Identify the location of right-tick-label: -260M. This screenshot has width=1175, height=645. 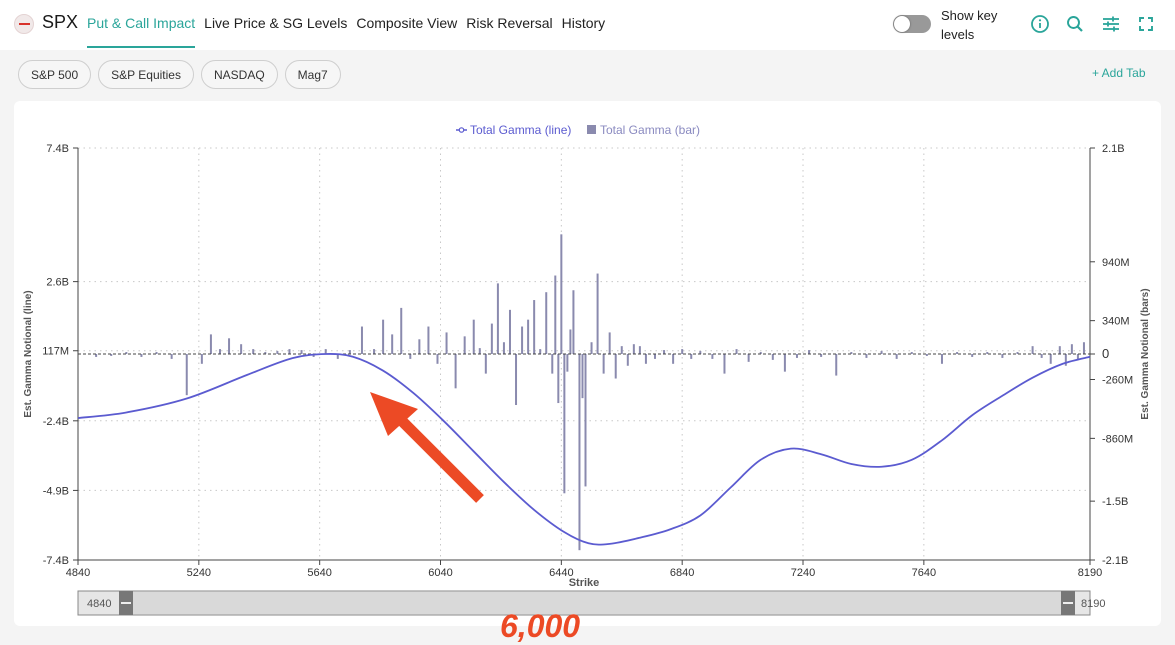
(1117, 381).